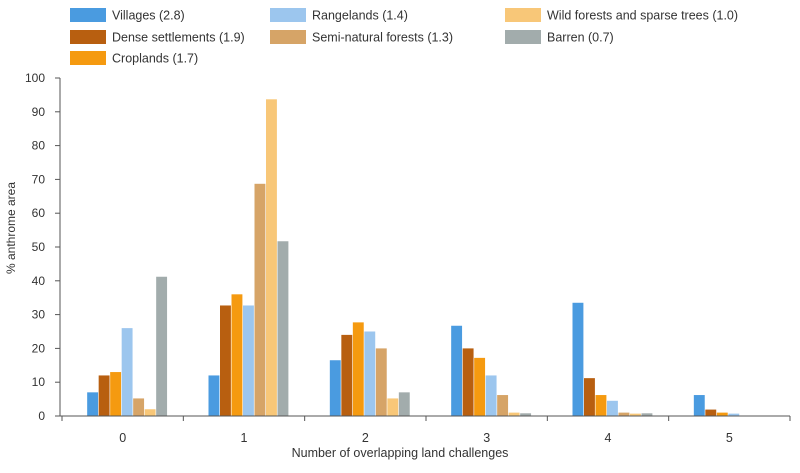 This screenshot has width=800, height=473. What do you see at coordinates (35, 78) in the screenshot?
I see `y-tick-label: 100` at bounding box center [35, 78].